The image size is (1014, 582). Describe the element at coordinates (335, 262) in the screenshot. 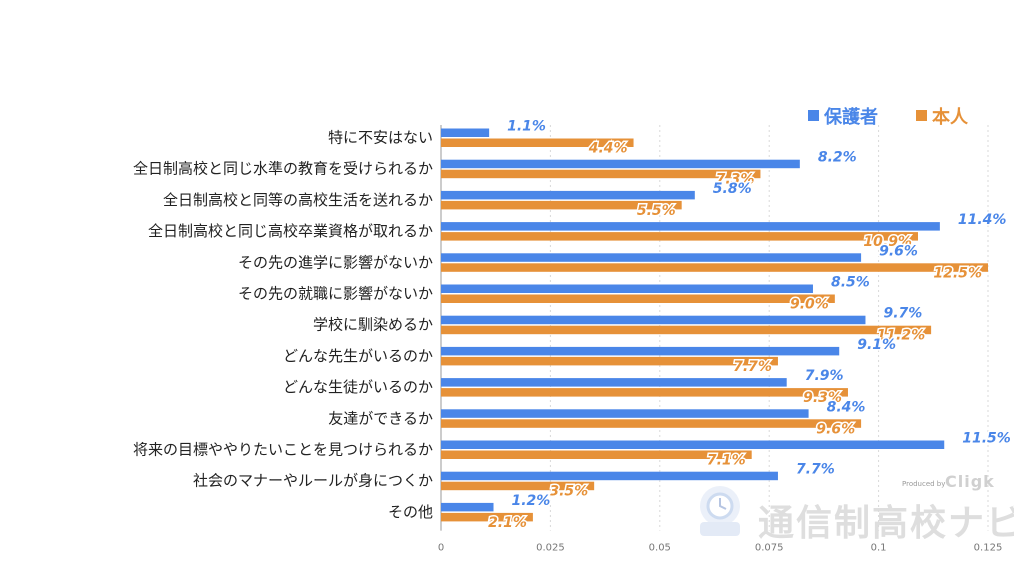

I see `category-label: その先の進学に影響がないか` at that location.